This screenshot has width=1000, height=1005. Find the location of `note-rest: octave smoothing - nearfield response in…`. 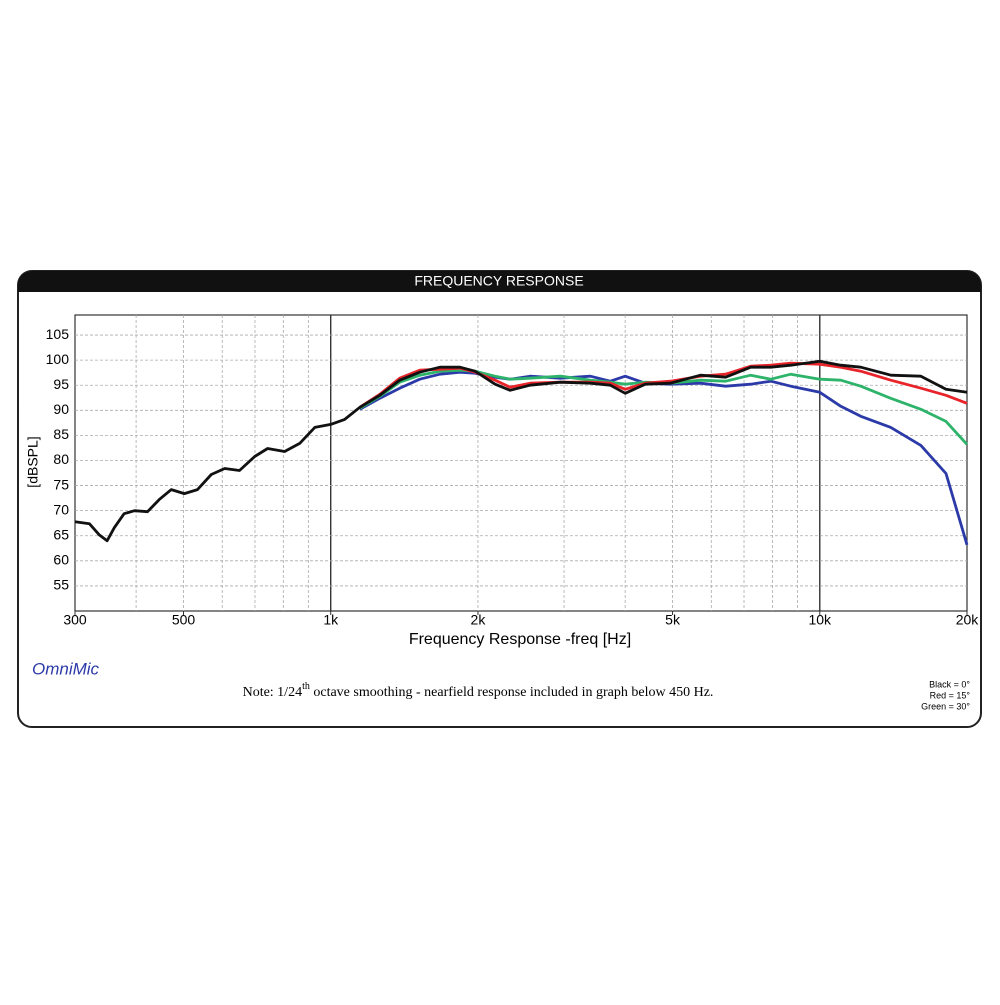

note-rest: octave smoothing - nearfield response in… is located at coordinates (512, 692).